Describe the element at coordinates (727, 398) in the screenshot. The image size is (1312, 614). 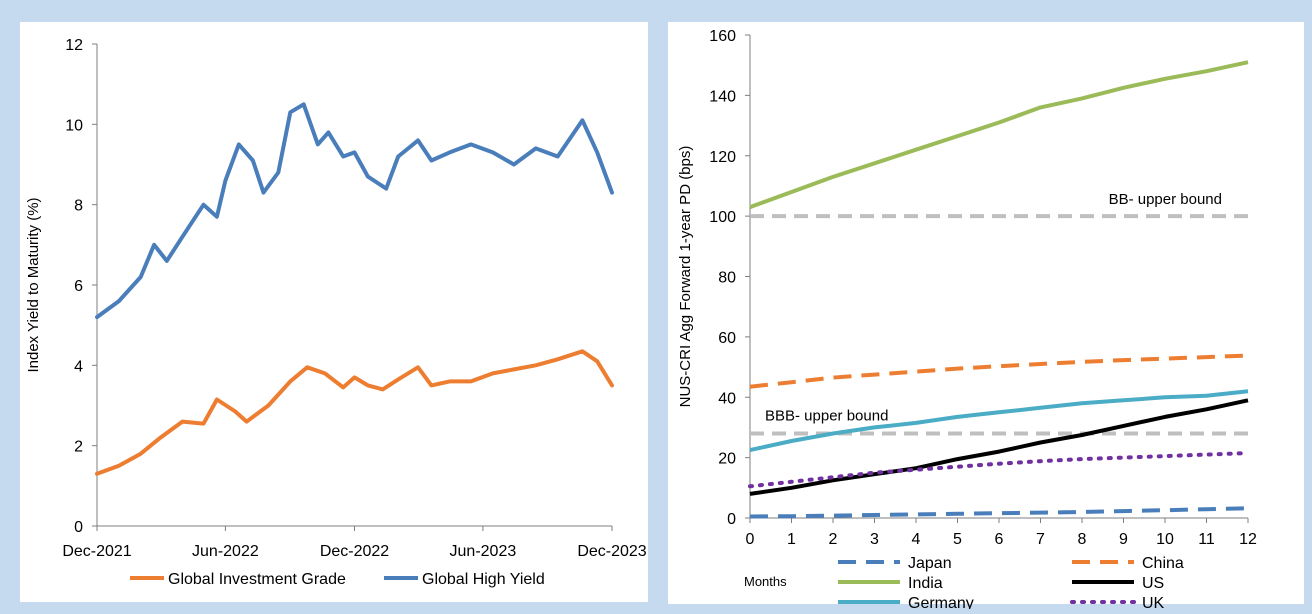
I see `y-tick-label: 40` at that location.